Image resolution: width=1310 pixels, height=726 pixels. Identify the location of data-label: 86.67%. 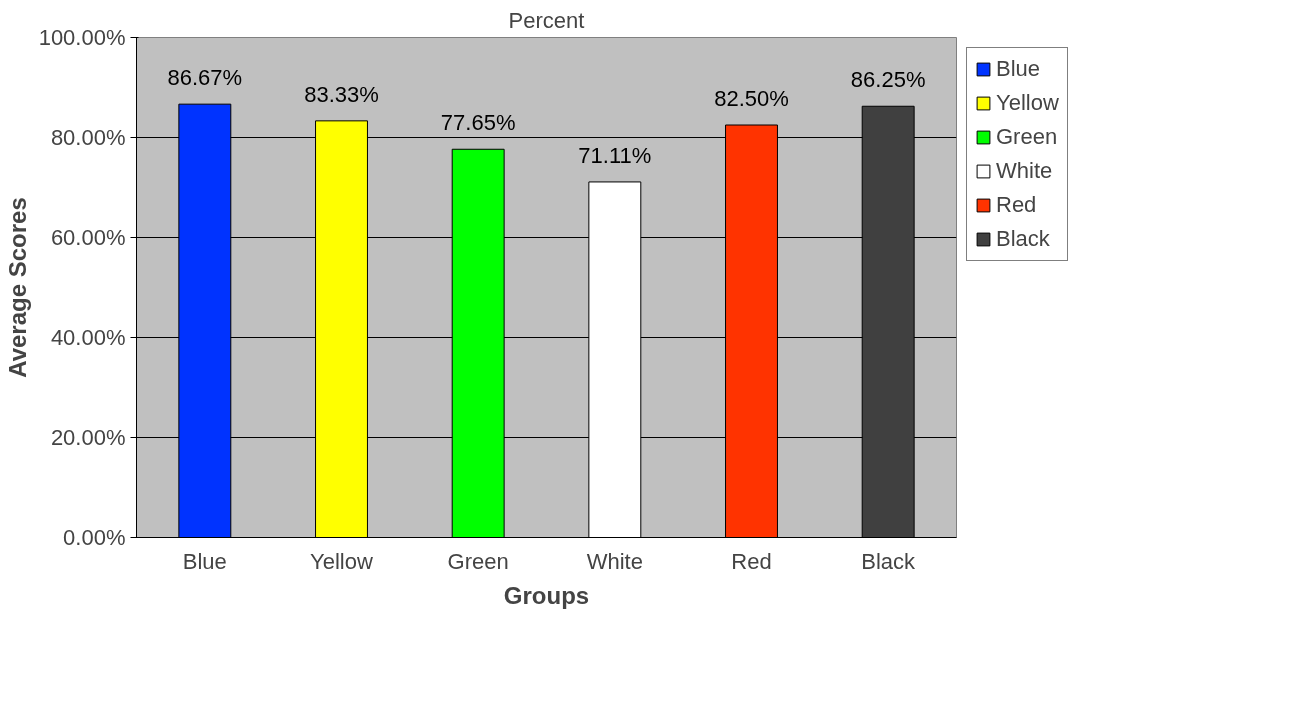
(205, 78).